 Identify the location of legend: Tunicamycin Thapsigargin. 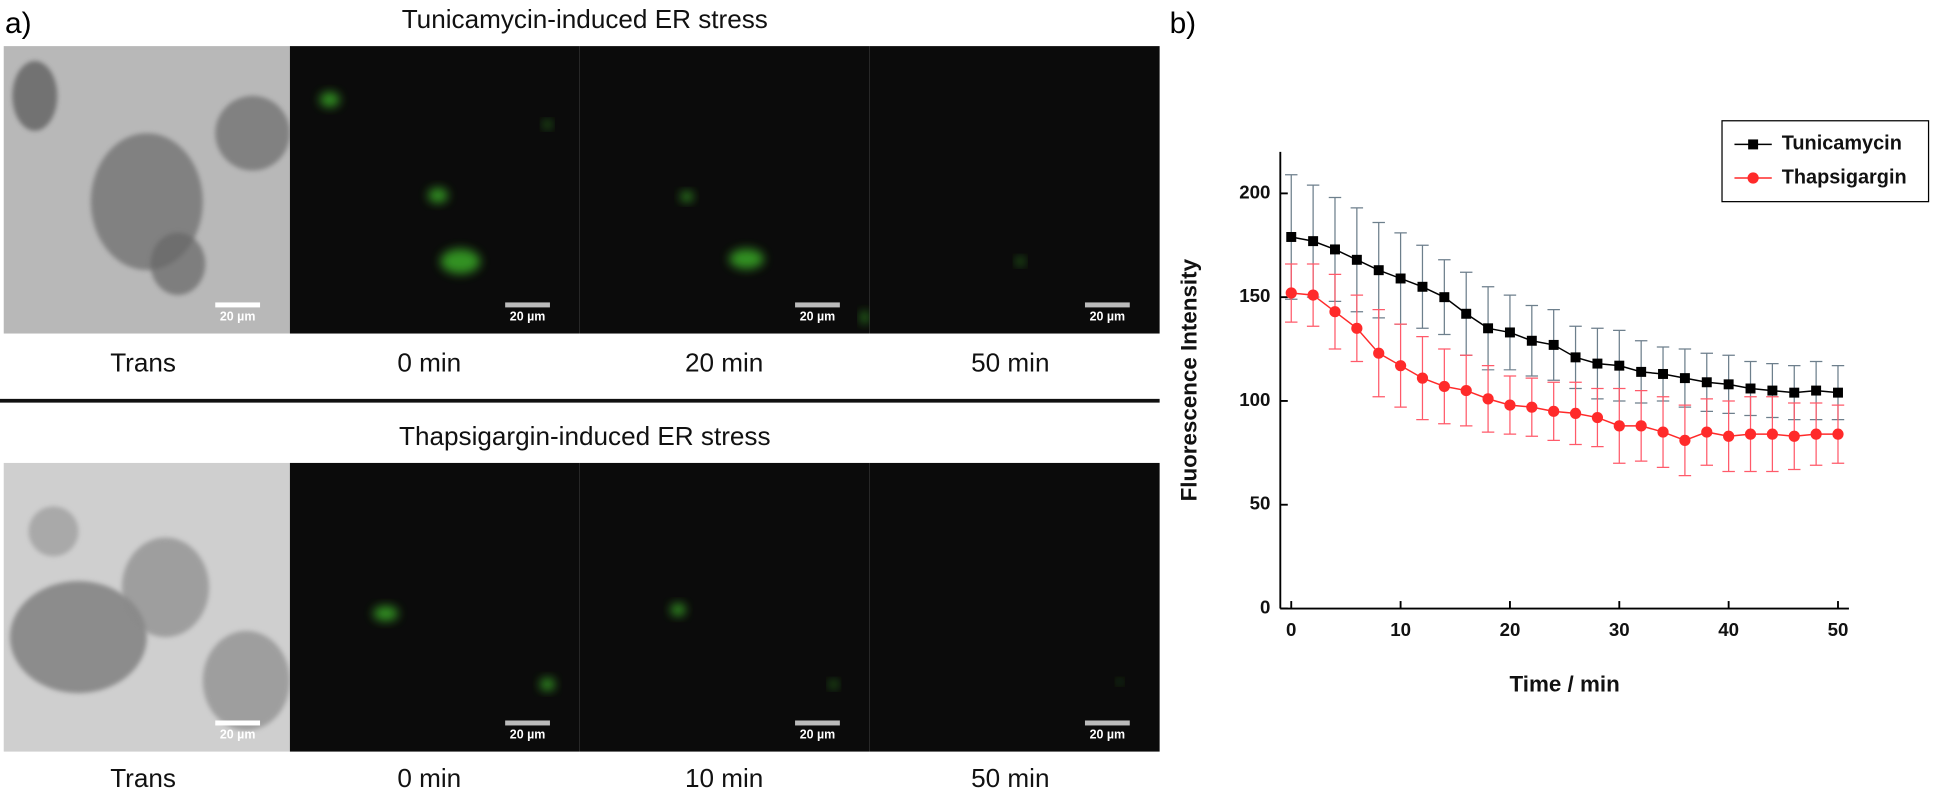
(1825, 161).